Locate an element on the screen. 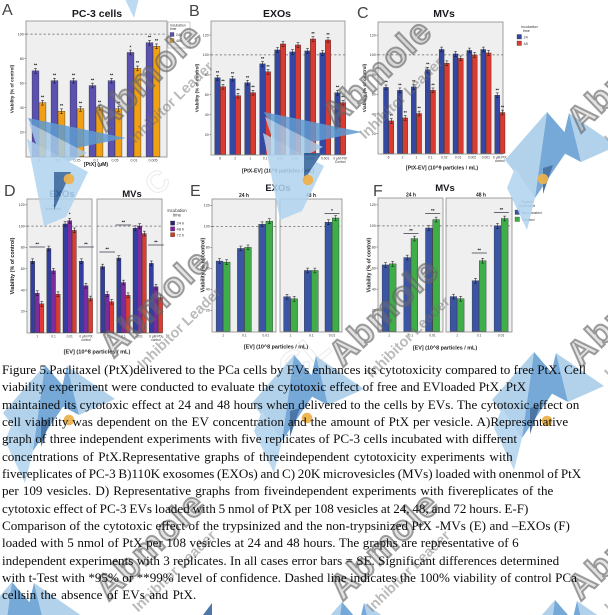  svg-text: Non-treated is located at coordinates (532, 213).